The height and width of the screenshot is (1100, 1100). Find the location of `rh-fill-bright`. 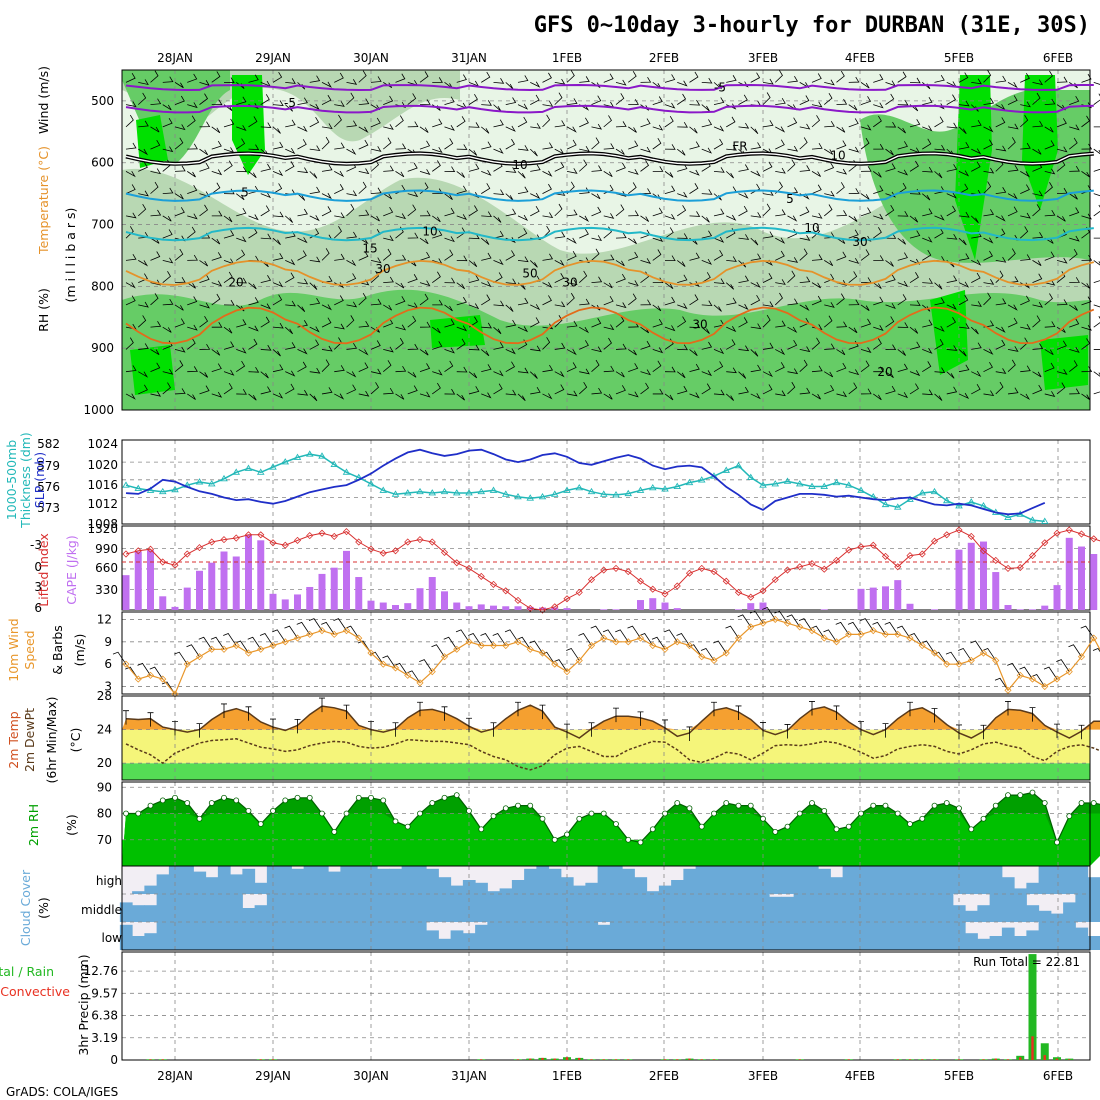

rh-fill-bright is located at coordinates (1064, 362).